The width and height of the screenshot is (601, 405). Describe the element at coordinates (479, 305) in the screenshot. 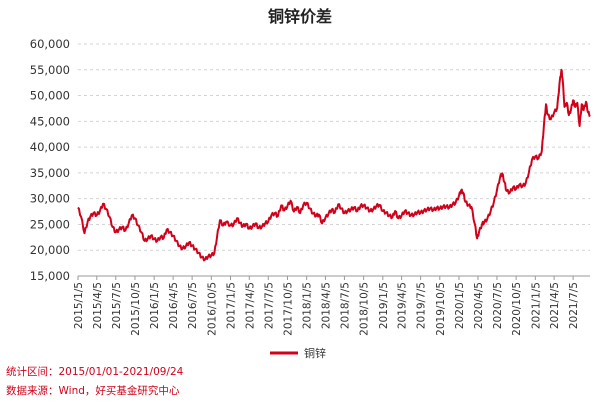

I see `x-tick-label: 2020/4/5` at that location.